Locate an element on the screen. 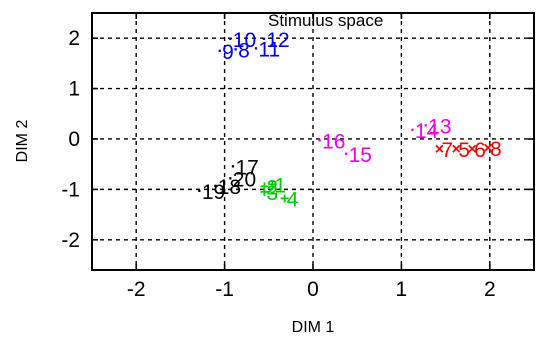 The height and width of the screenshot is (340, 537). x-tick-label: 1 is located at coordinates (402, 289).